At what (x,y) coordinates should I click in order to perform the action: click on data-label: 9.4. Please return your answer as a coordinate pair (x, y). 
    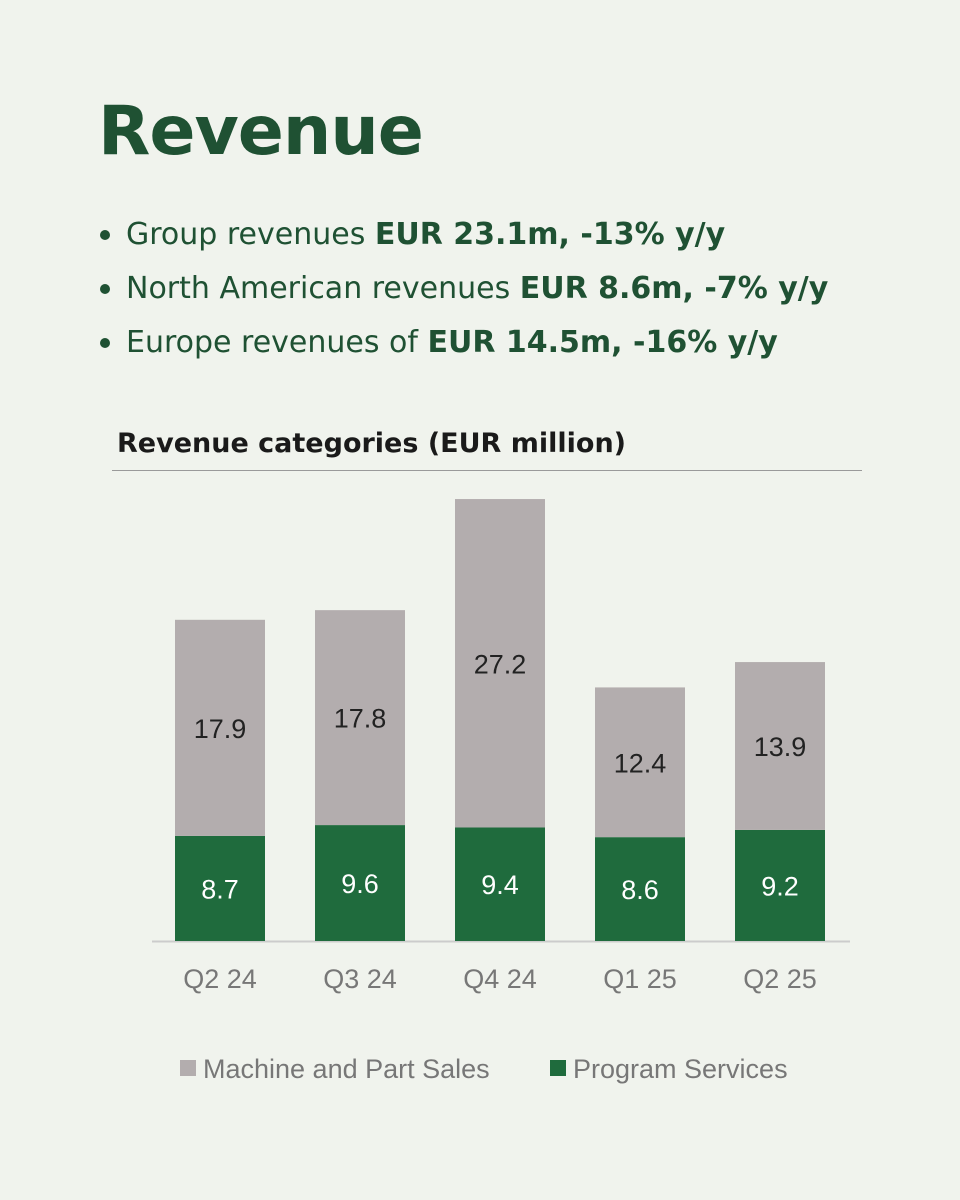
    Looking at the image, I should click on (500, 885).